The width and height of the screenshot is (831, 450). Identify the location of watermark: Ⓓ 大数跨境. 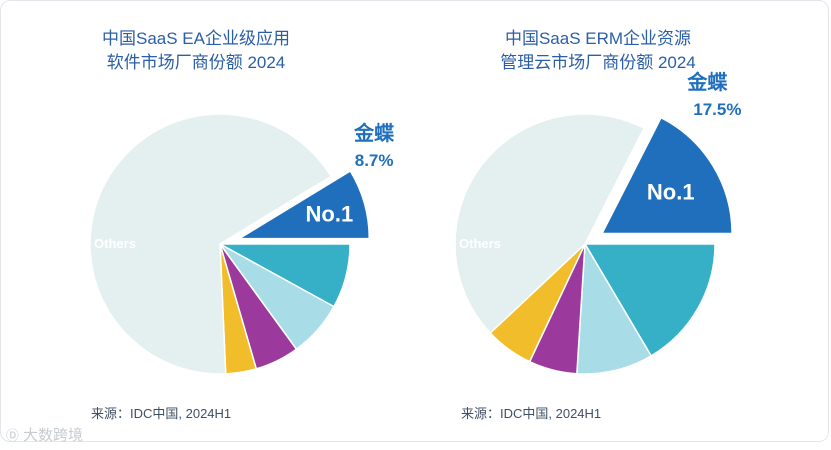
(44, 434).